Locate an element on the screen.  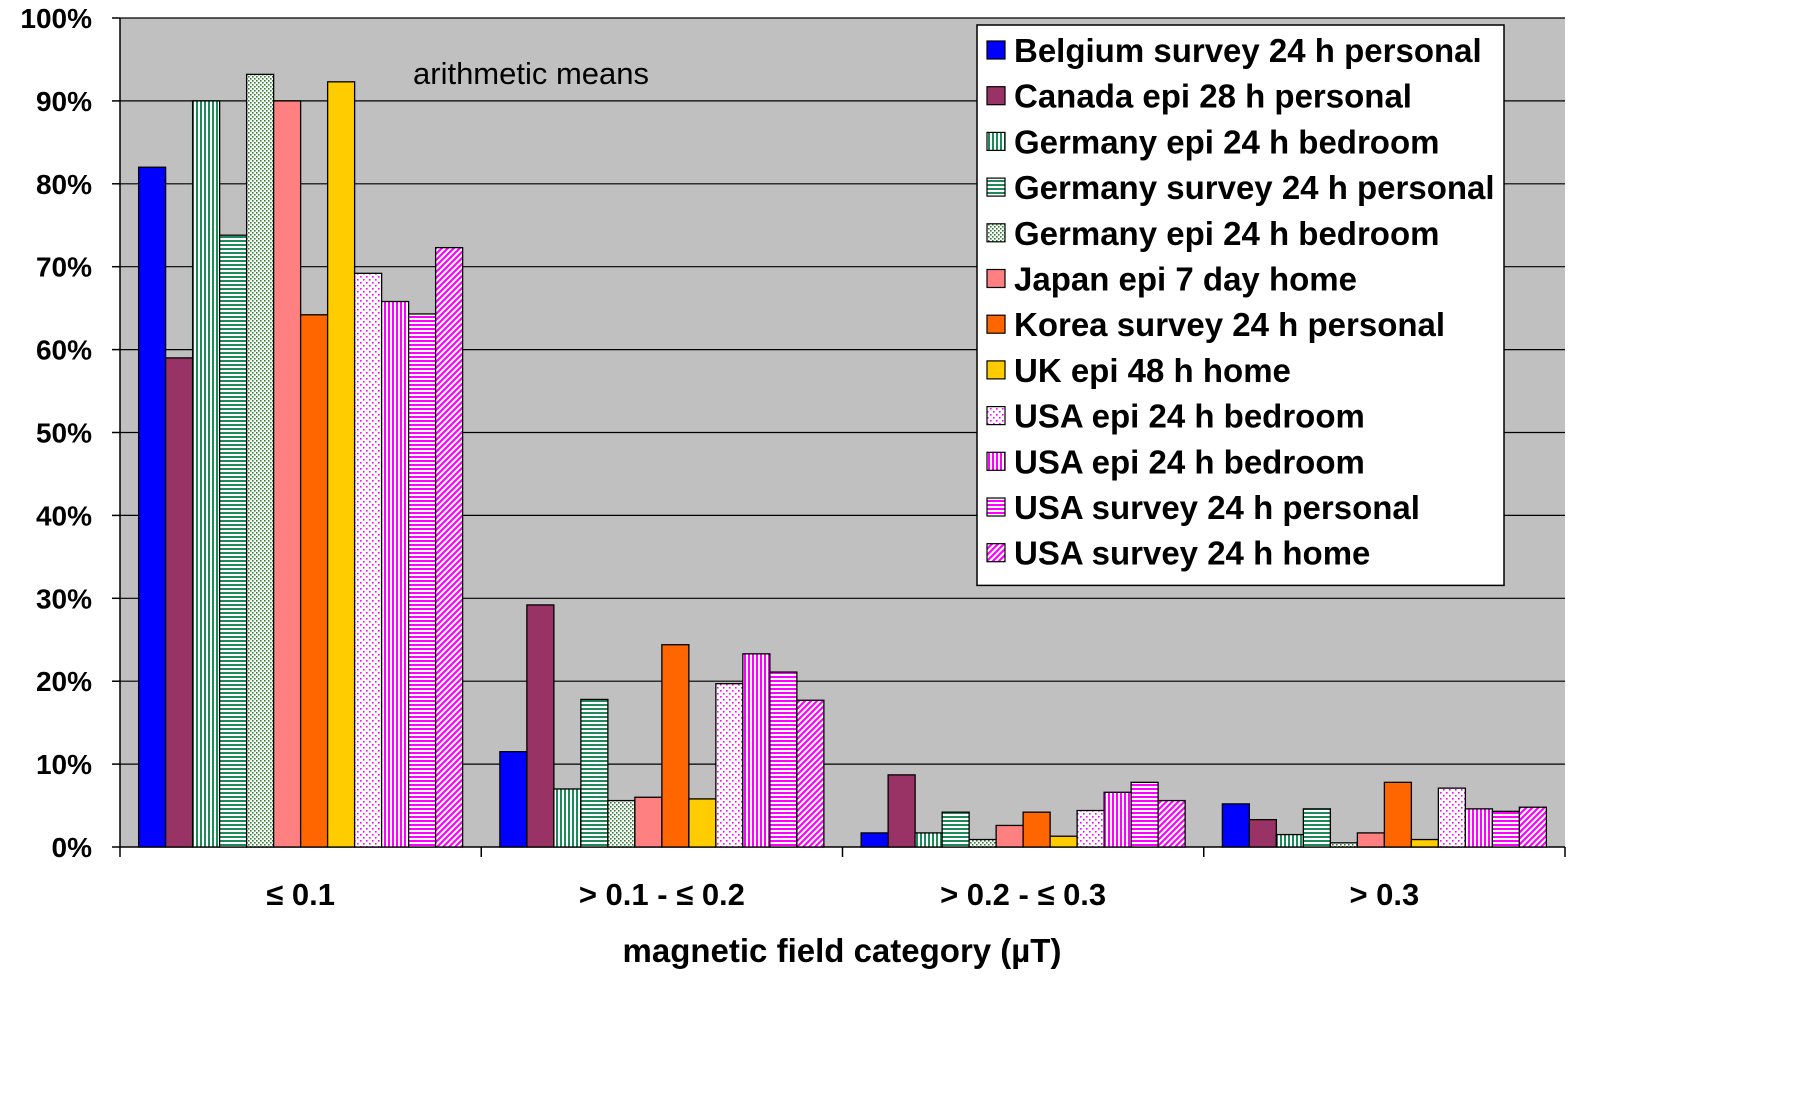
y-tick-labels: 0% 10% 20% 30% 40% 50% 60% 70% 80% 90% 100% is located at coordinates (56, 433).